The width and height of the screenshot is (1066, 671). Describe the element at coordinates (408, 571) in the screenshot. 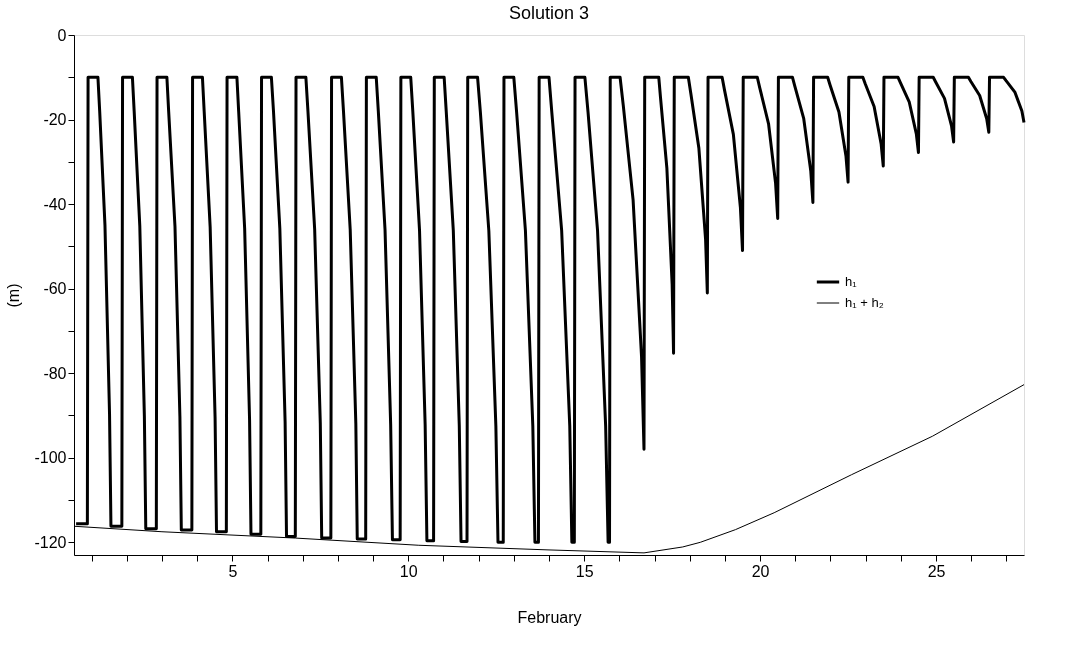

I see `x-tick-label: 10` at that location.